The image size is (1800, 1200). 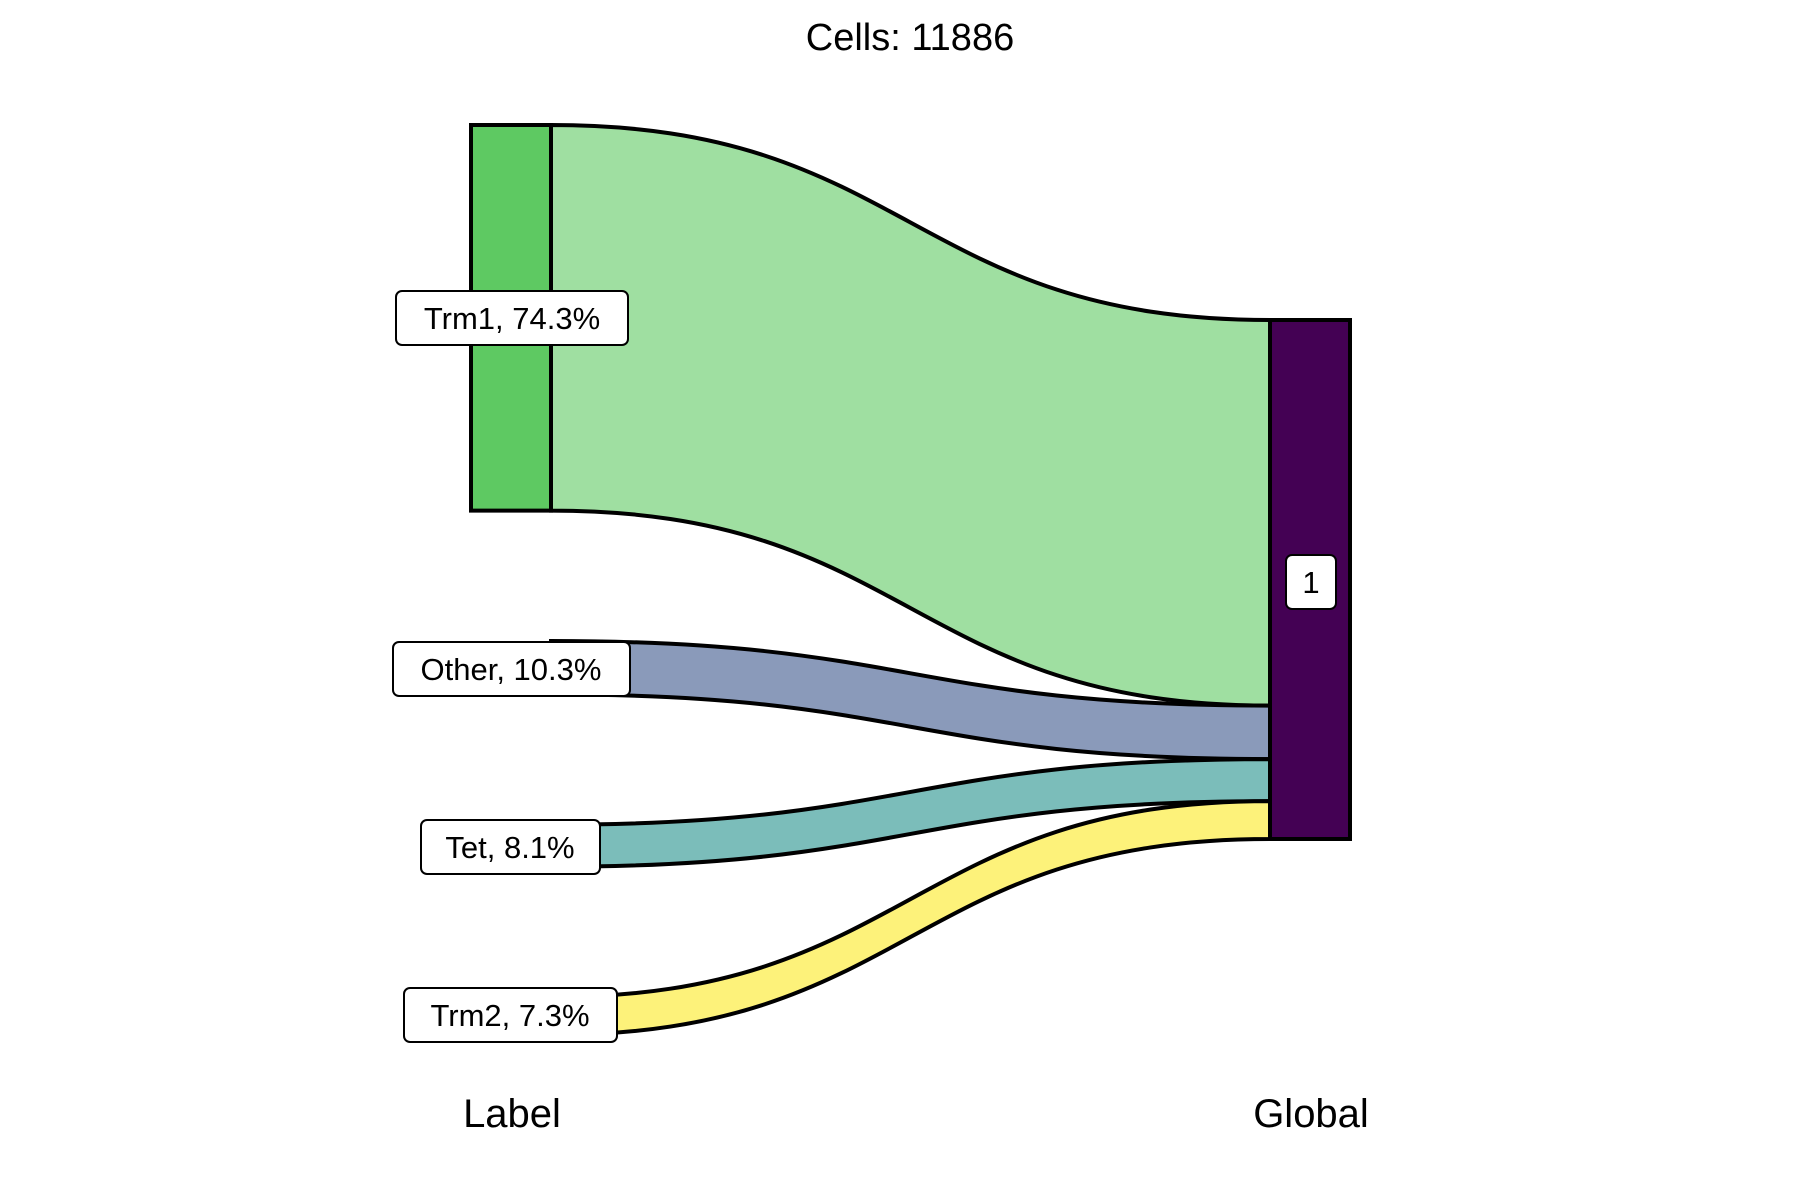 I want to click on node-label-trm1: Trm1, 74.3%, so click(x=512, y=318).